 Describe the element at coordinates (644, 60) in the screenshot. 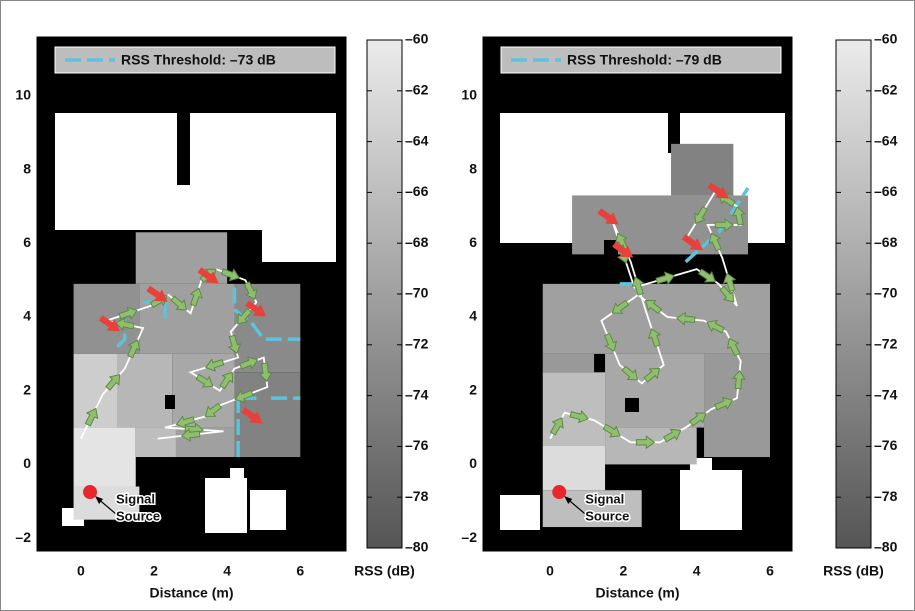

I see `legend-label: RSS Threshold: –79 dB` at that location.